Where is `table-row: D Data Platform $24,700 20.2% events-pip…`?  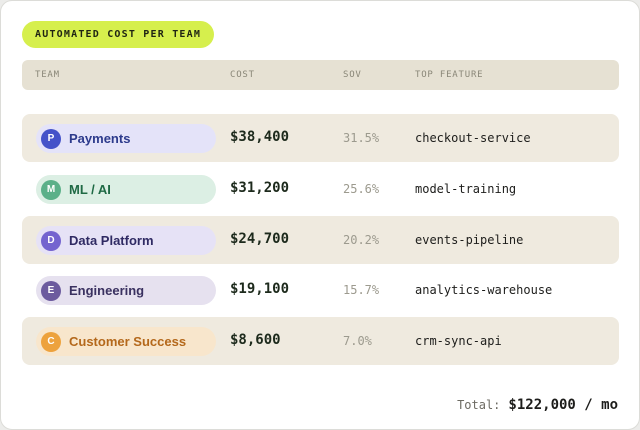 table-row: D Data Platform $24,700 20.2% events-pip… is located at coordinates (320, 240).